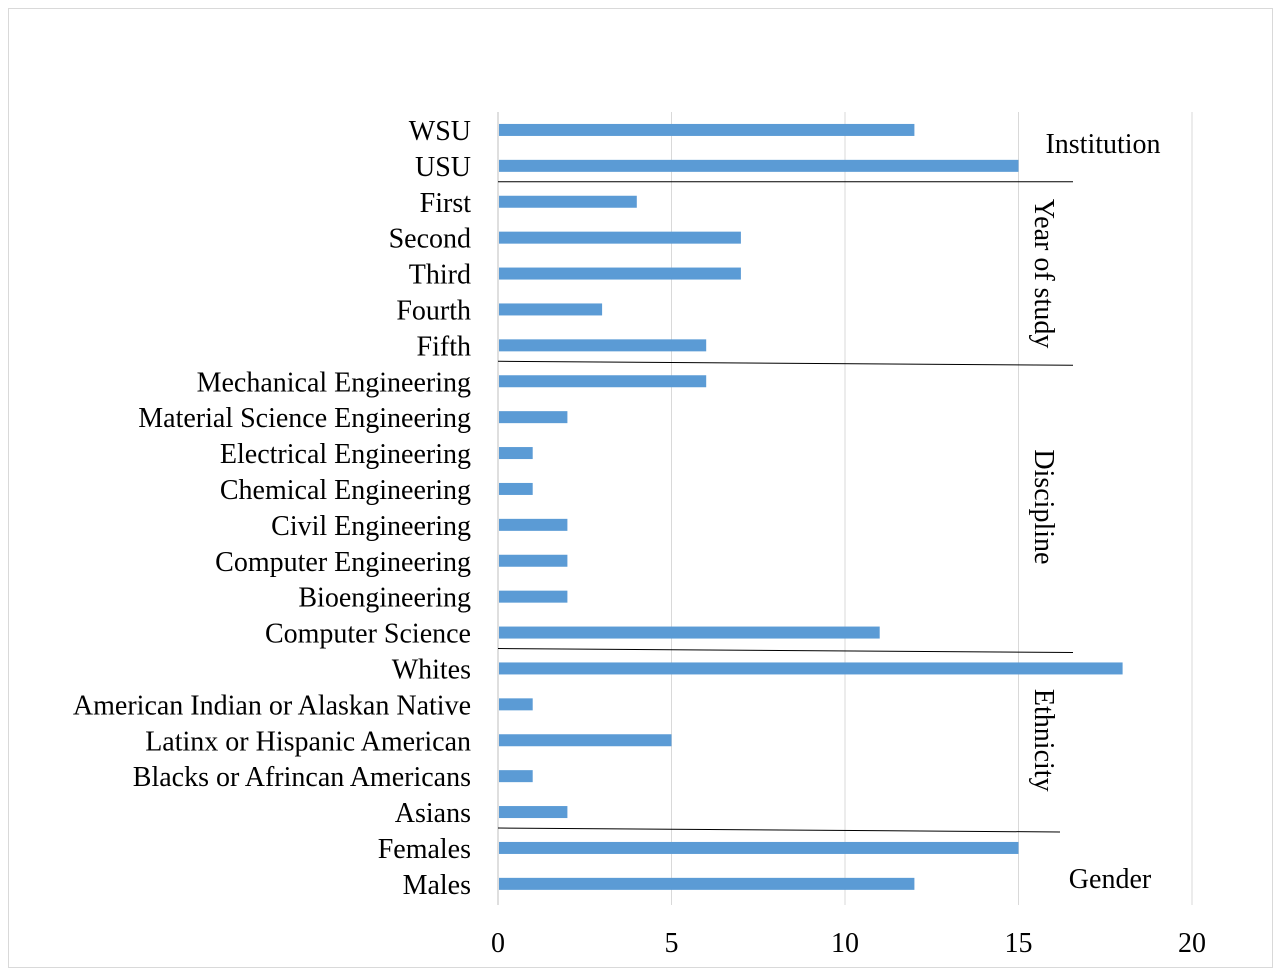 This screenshot has width=1281, height=968. What do you see at coordinates (433, 310) in the screenshot?
I see `category-label: Fourth` at bounding box center [433, 310].